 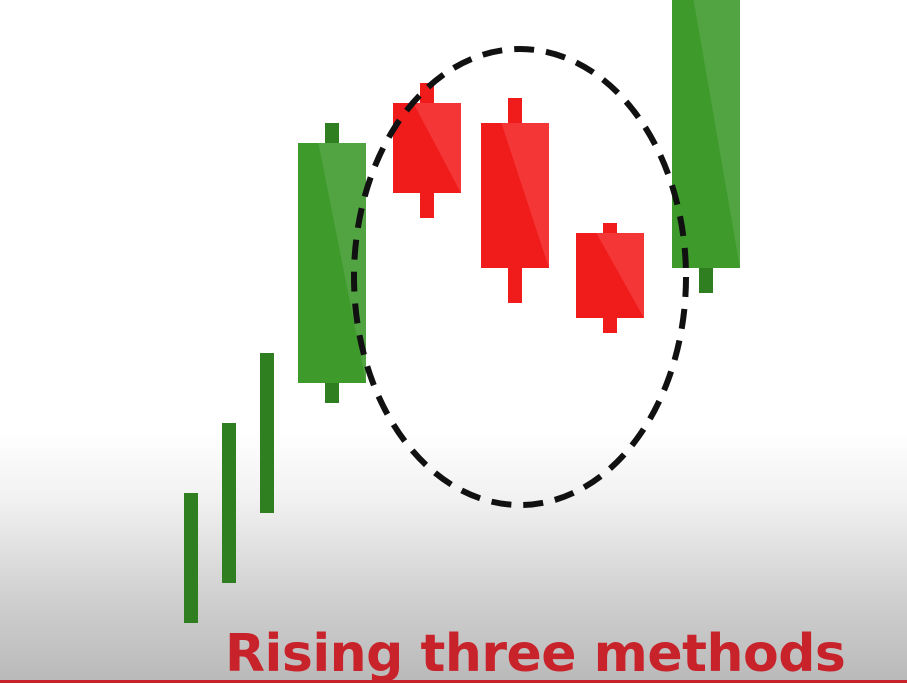 I want to click on candle-4-first, so click(x=332, y=263).